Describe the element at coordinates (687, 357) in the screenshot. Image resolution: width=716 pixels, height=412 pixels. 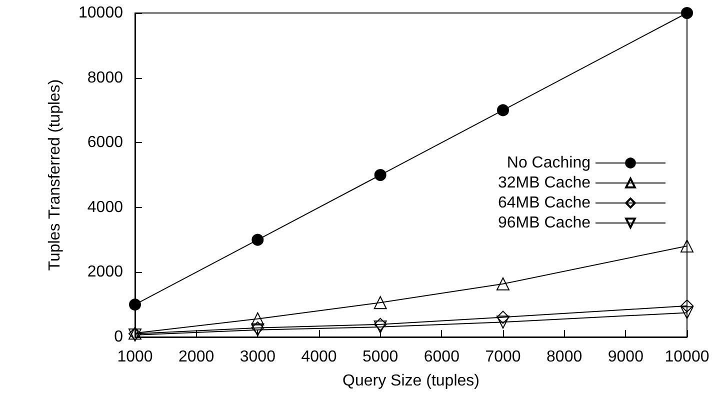
I see `x-tick-label: 10000` at that location.